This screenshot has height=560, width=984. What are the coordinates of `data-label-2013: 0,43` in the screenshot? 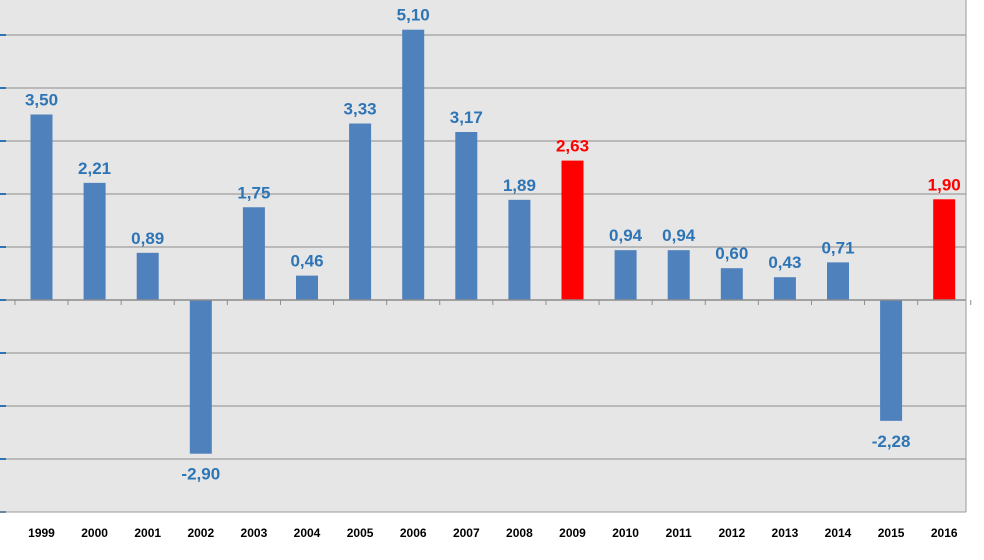 It's located at (784, 262).